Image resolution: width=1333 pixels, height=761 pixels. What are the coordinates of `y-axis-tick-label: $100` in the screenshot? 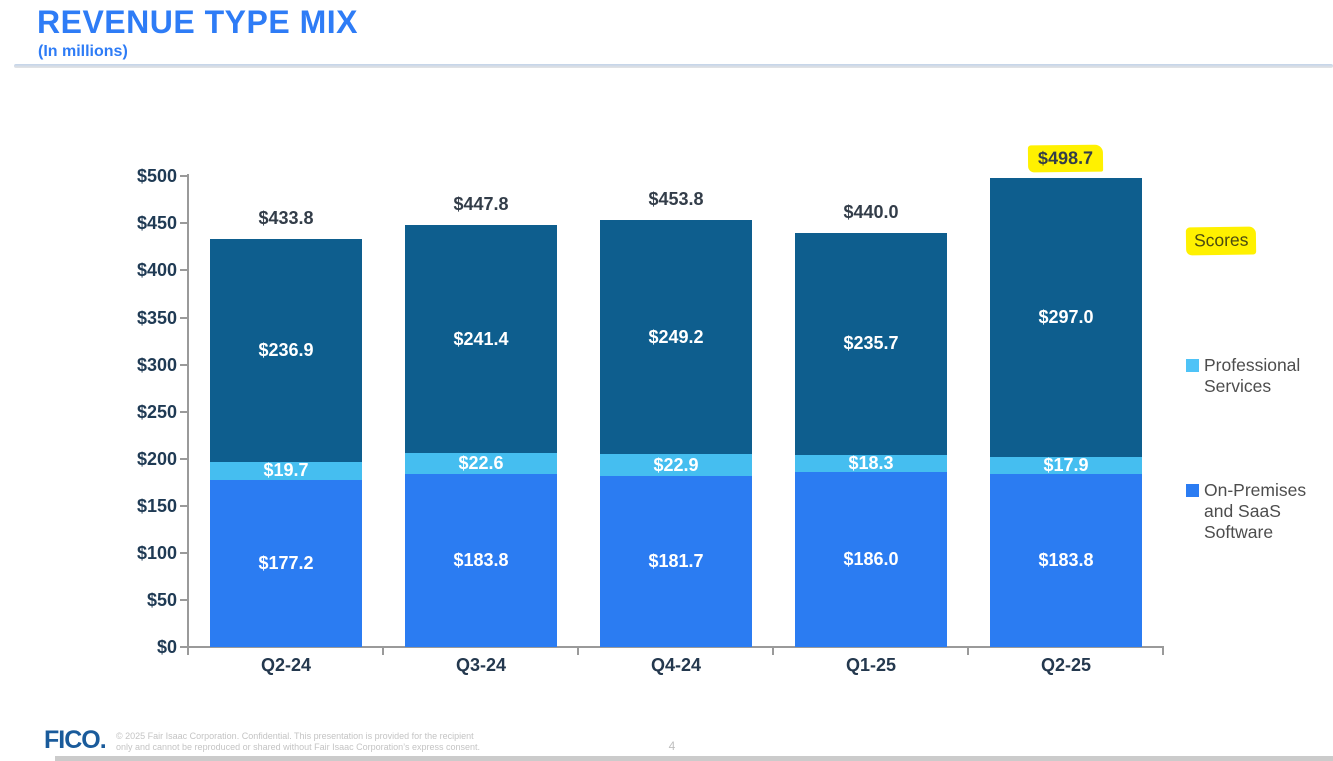 It's located at (156, 552).